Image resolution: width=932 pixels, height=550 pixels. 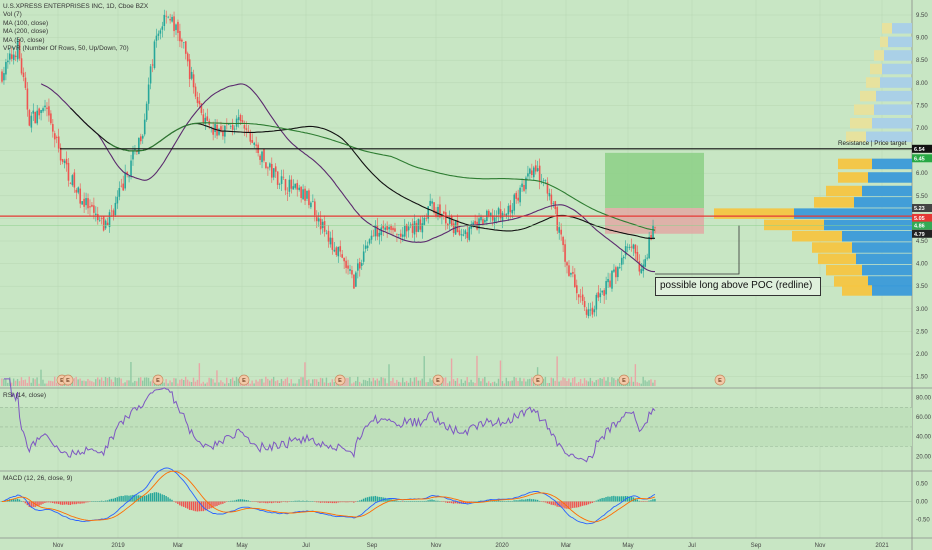 What do you see at coordinates (922, 265) in the screenshot?
I see `price-tick-label: 4.00` at bounding box center [922, 265].